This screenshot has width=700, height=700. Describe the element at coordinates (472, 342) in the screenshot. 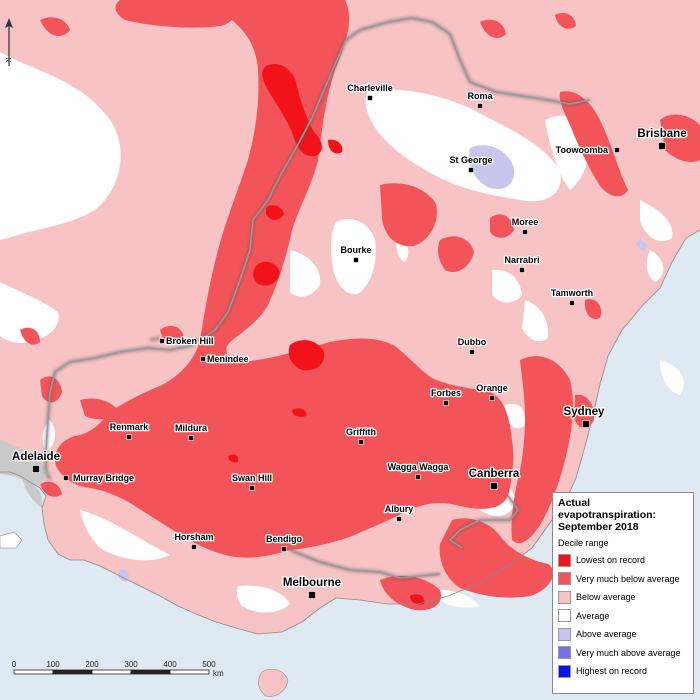

I see `dubbo-label: Dubbo` at that location.